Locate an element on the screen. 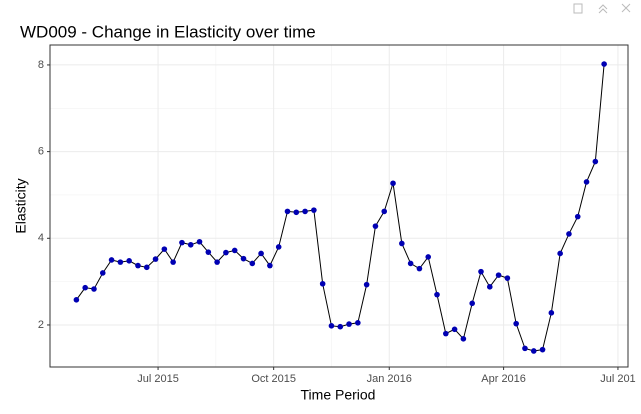  x-tick-label: Apr 2016 is located at coordinates (503, 379).